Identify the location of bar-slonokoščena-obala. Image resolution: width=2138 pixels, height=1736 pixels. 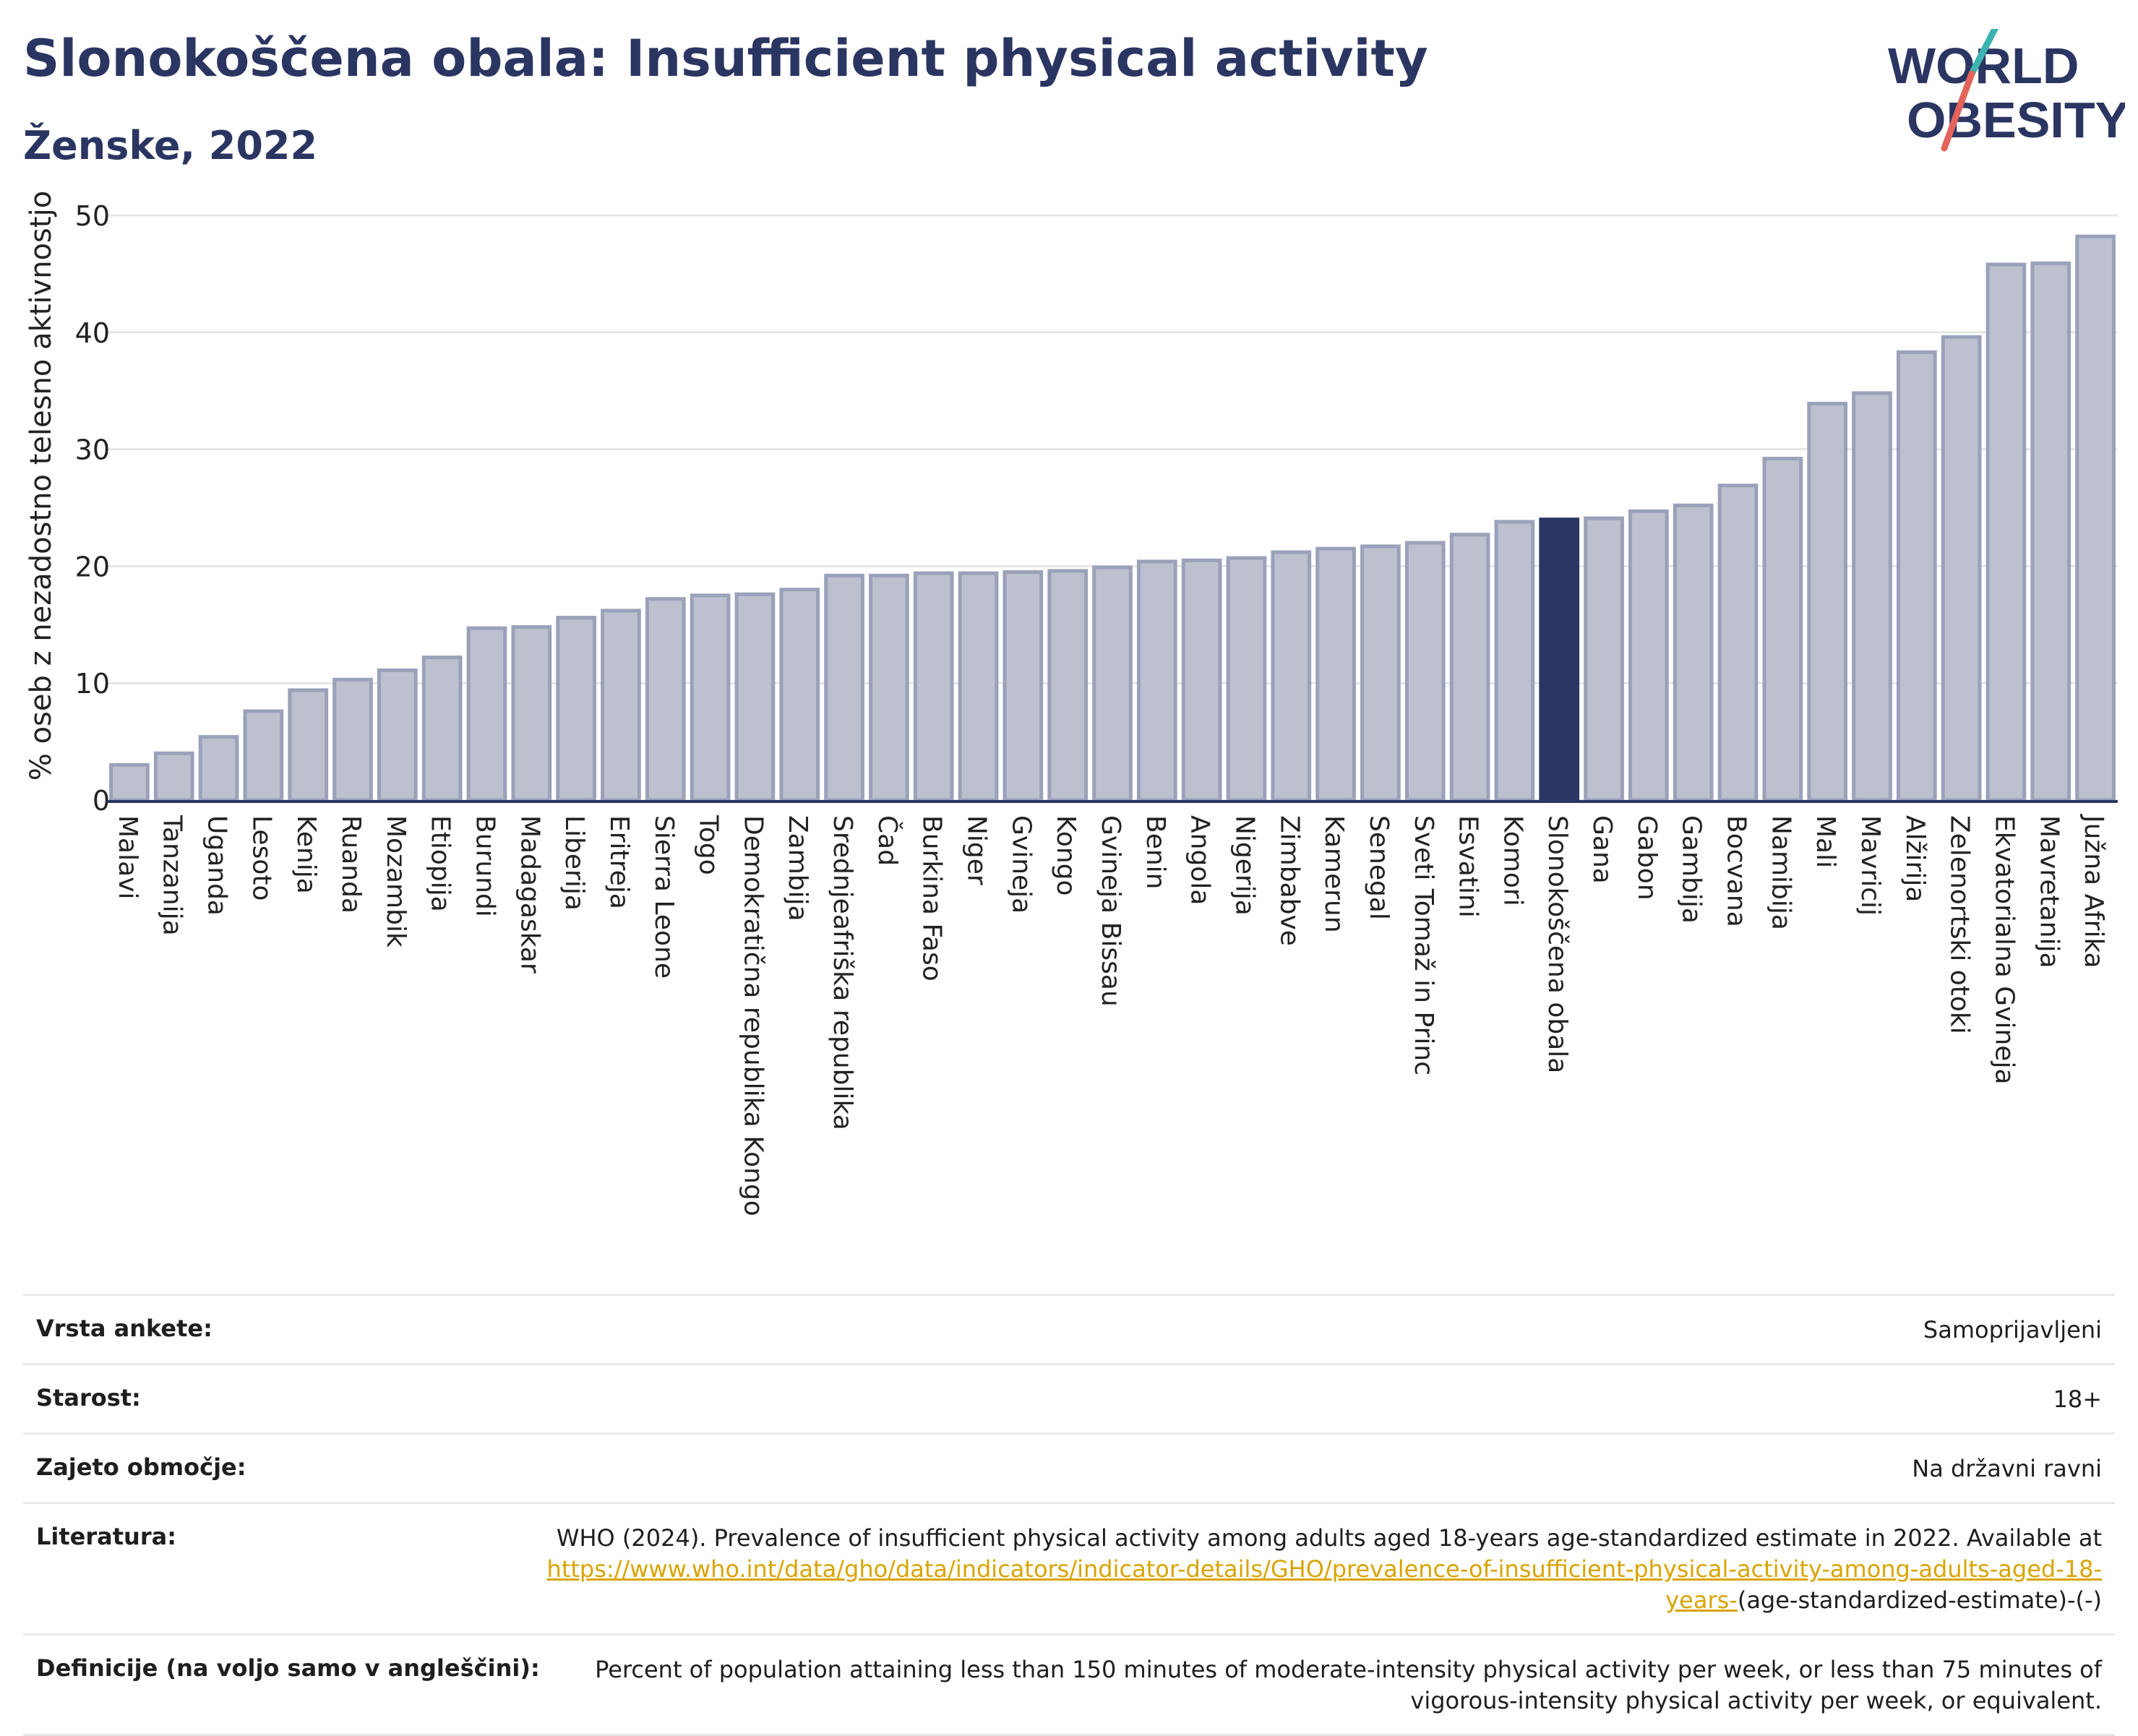
(1559, 659).